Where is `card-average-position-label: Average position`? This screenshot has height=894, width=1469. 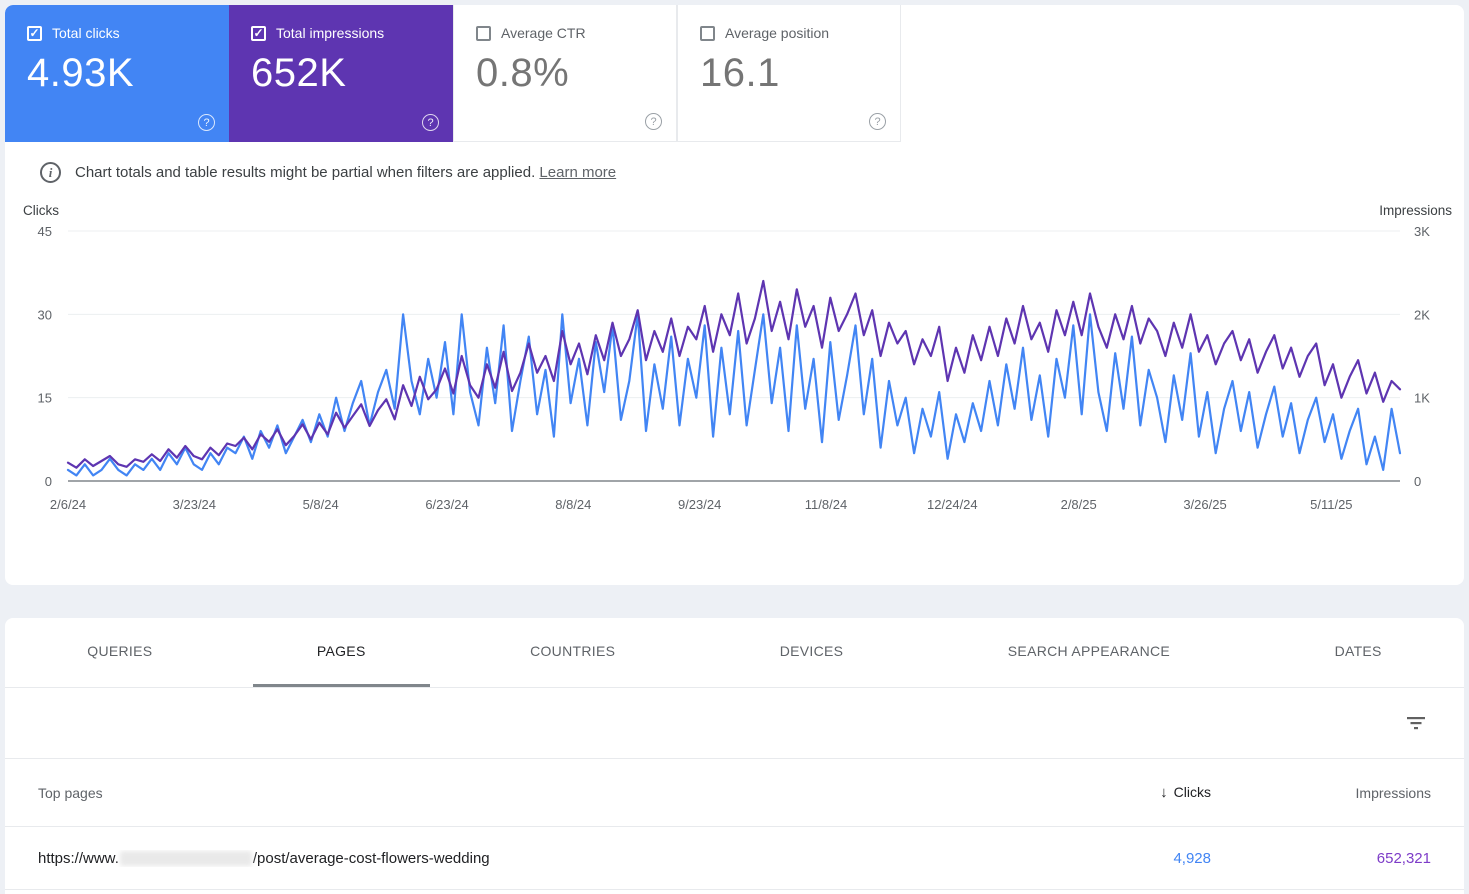 card-average-position-label: Average position is located at coordinates (777, 33).